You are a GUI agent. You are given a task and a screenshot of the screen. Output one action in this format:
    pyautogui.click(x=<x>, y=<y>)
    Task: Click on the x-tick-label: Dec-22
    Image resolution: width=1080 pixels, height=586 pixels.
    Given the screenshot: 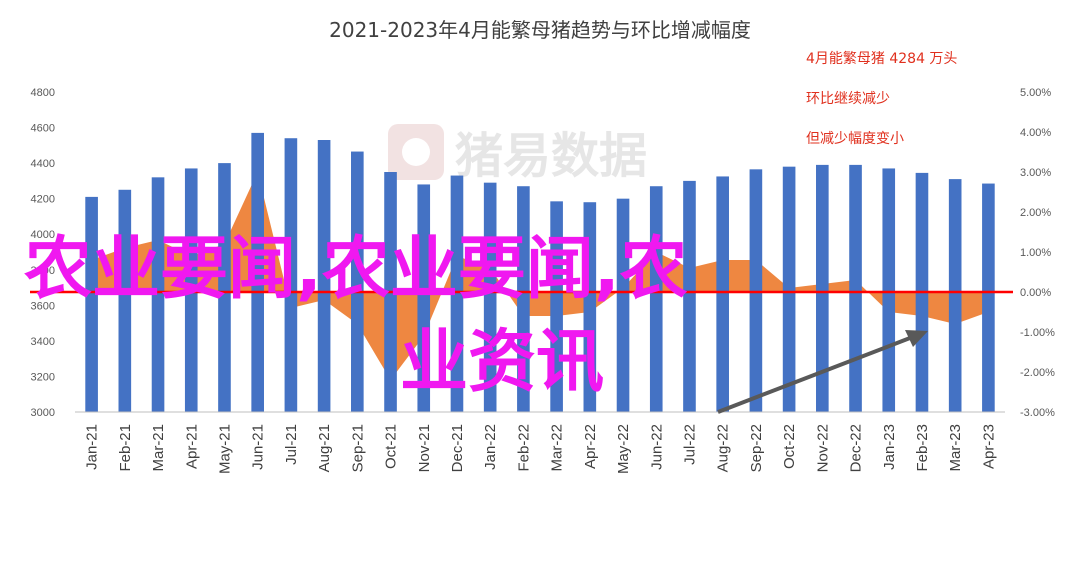 What is the action you would take?
    pyautogui.click(x=856, y=448)
    